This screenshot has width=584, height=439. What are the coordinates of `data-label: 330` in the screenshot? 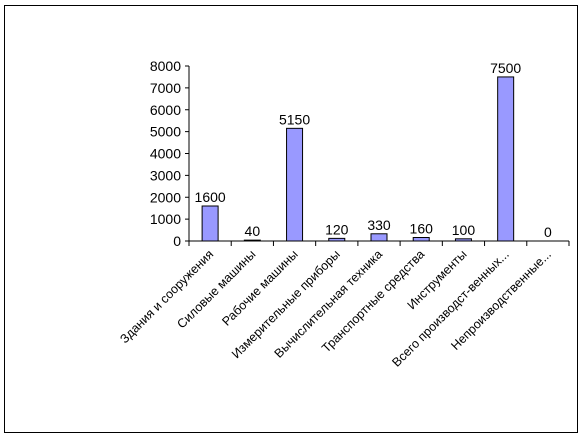 It's located at (379, 225).